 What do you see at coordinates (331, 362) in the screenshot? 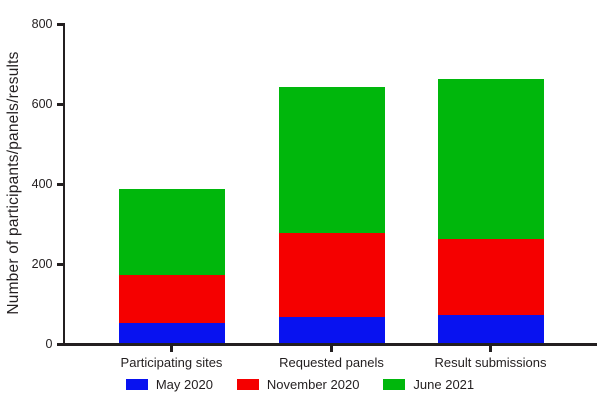
I see `x-category-label-requested-panels: Requested panels` at bounding box center [331, 362].